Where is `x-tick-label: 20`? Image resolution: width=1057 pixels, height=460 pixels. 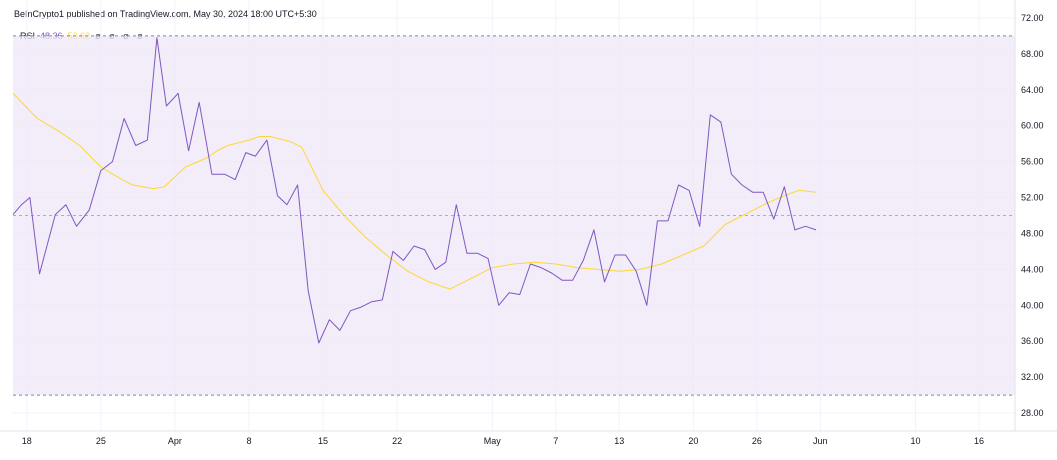
x-tick-label: 20 is located at coordinates (693, 441).